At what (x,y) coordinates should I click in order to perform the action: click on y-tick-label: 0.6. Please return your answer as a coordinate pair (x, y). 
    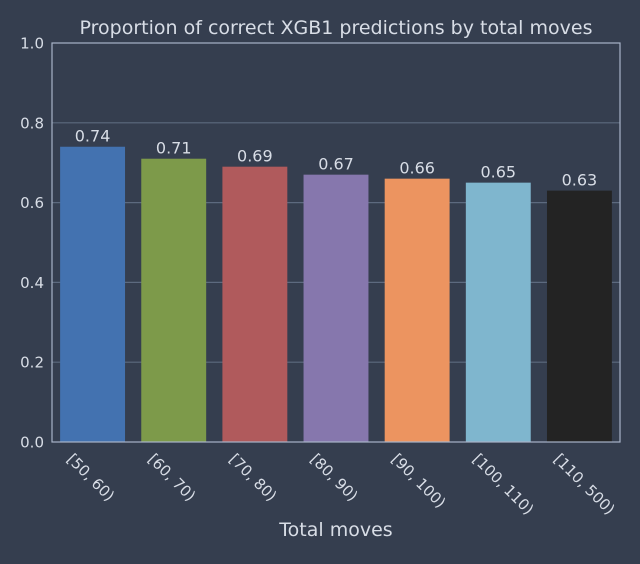
    Looking at the image, I should click on (32, 203).